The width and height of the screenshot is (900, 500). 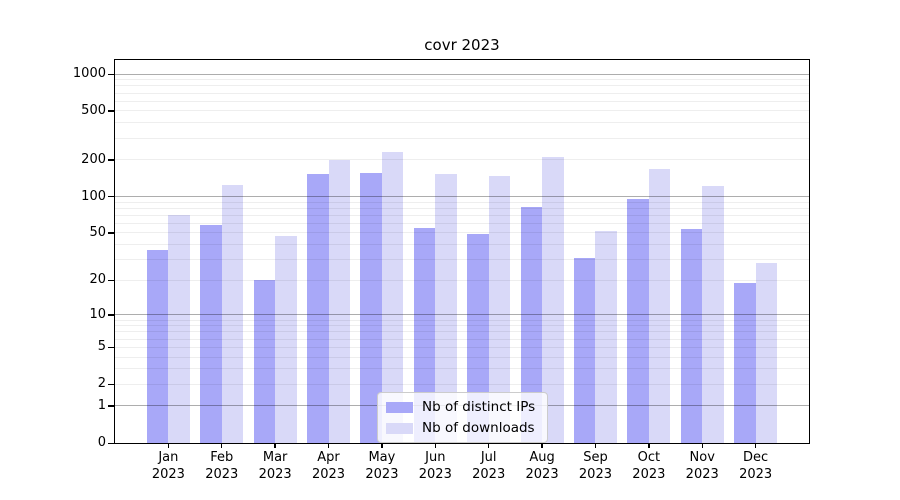 I want to click on x-tick-sep-2023, so click(x=595, y=445).